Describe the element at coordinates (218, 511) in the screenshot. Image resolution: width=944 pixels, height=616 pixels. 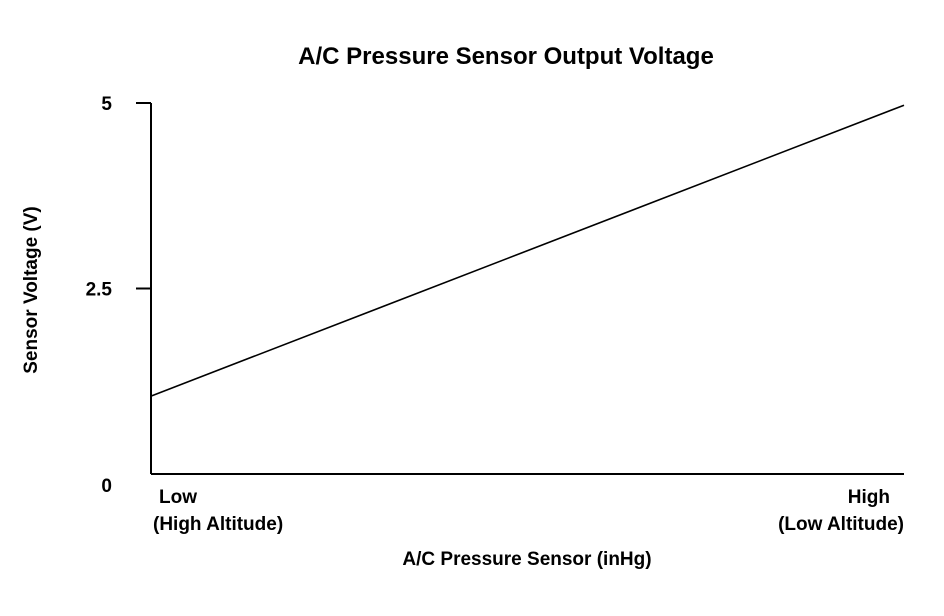
I see `x-tick-label: Low (High Altitude)` at that location.